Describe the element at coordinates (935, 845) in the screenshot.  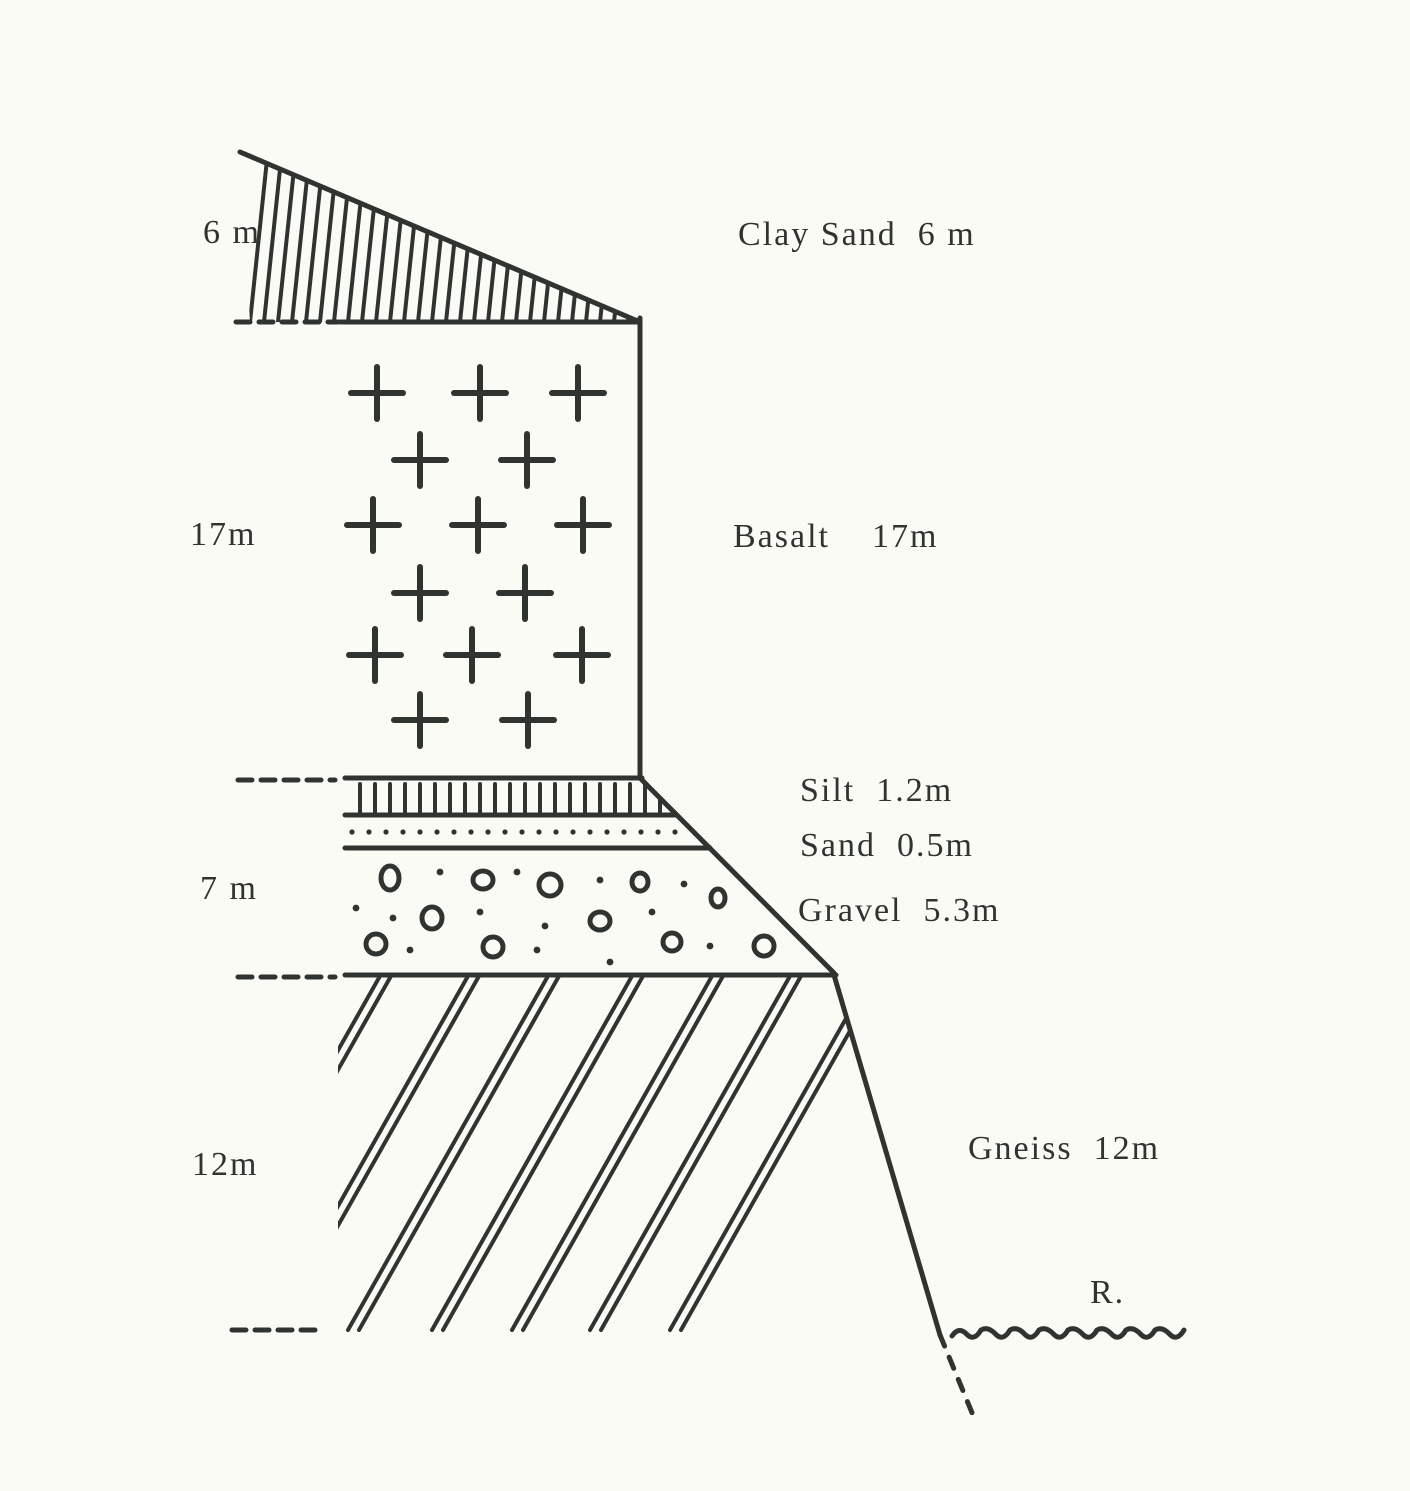
I see `layer-thickness: 0.5m` at that location.